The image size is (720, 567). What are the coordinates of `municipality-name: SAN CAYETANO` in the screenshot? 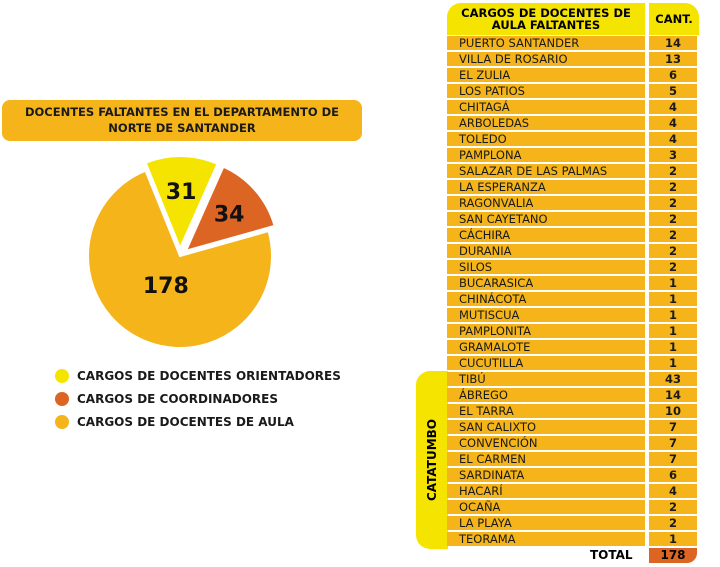 It's located at (546, 219).